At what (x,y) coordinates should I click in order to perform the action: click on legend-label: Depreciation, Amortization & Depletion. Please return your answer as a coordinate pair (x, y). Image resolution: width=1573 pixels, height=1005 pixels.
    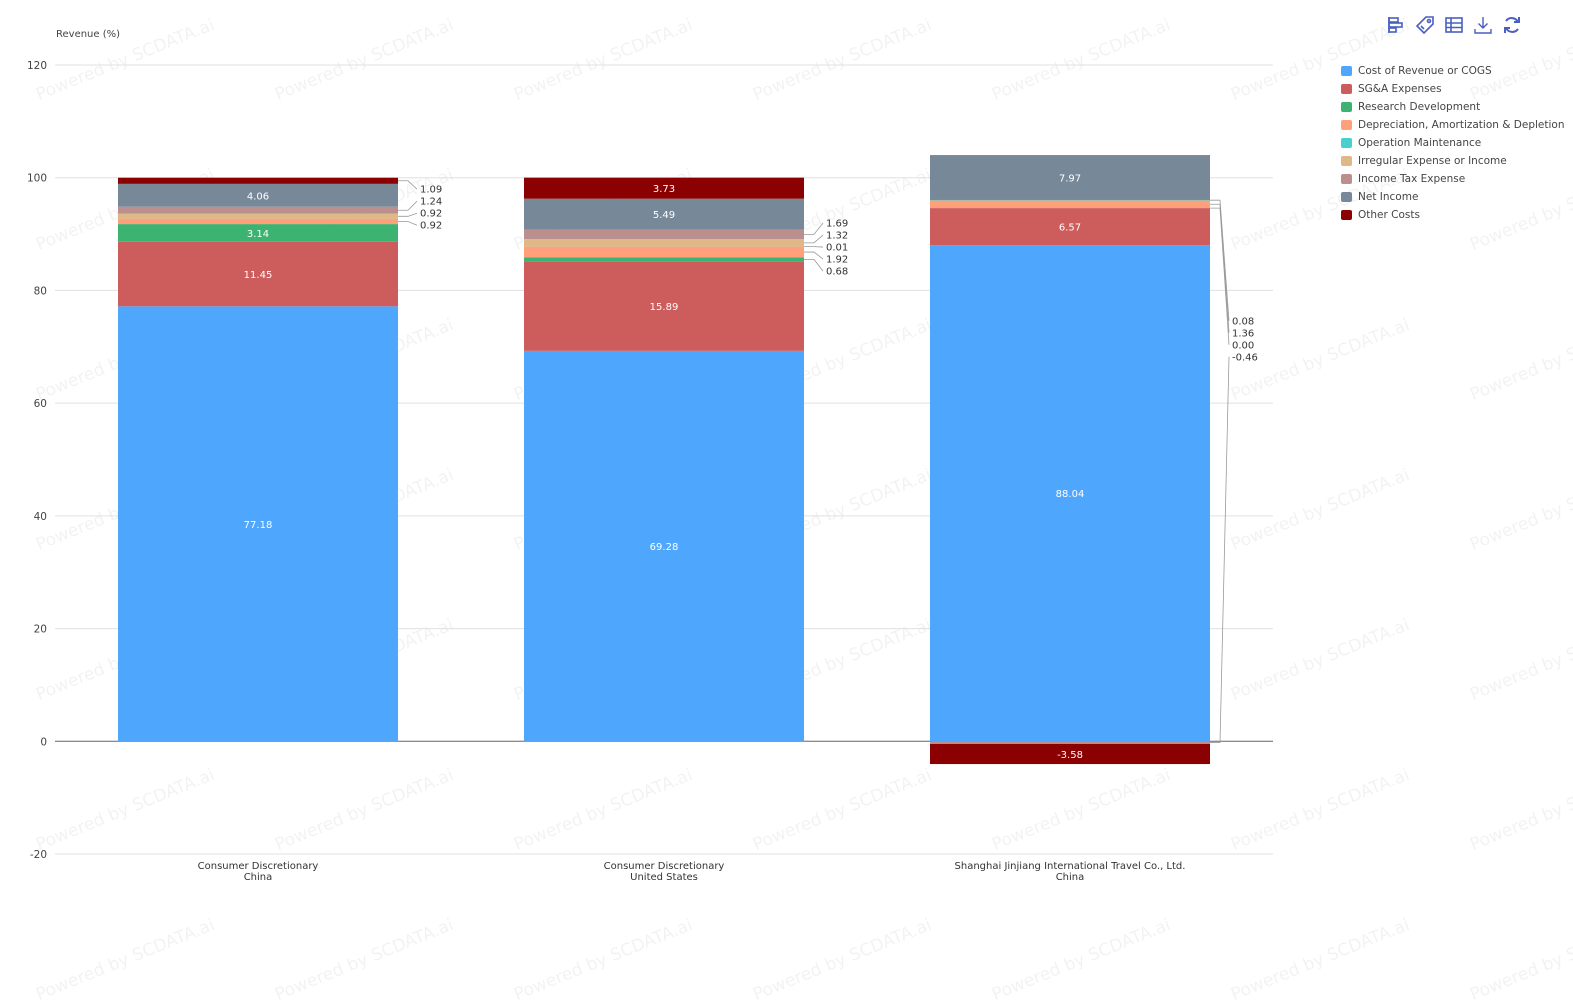
    Looking at the image, I should click on (1461, 125).